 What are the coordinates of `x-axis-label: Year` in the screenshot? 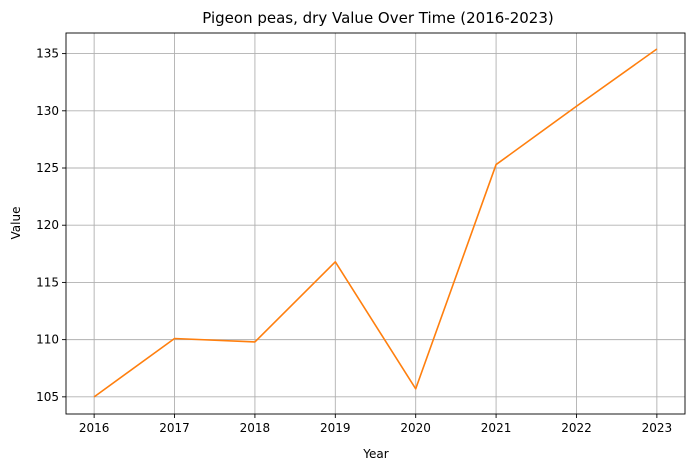 It's located at (375, 454).